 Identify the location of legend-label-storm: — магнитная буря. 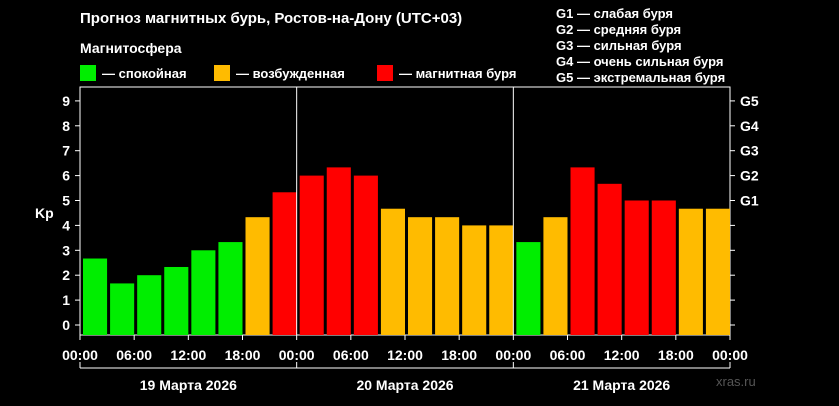
(458, 73).